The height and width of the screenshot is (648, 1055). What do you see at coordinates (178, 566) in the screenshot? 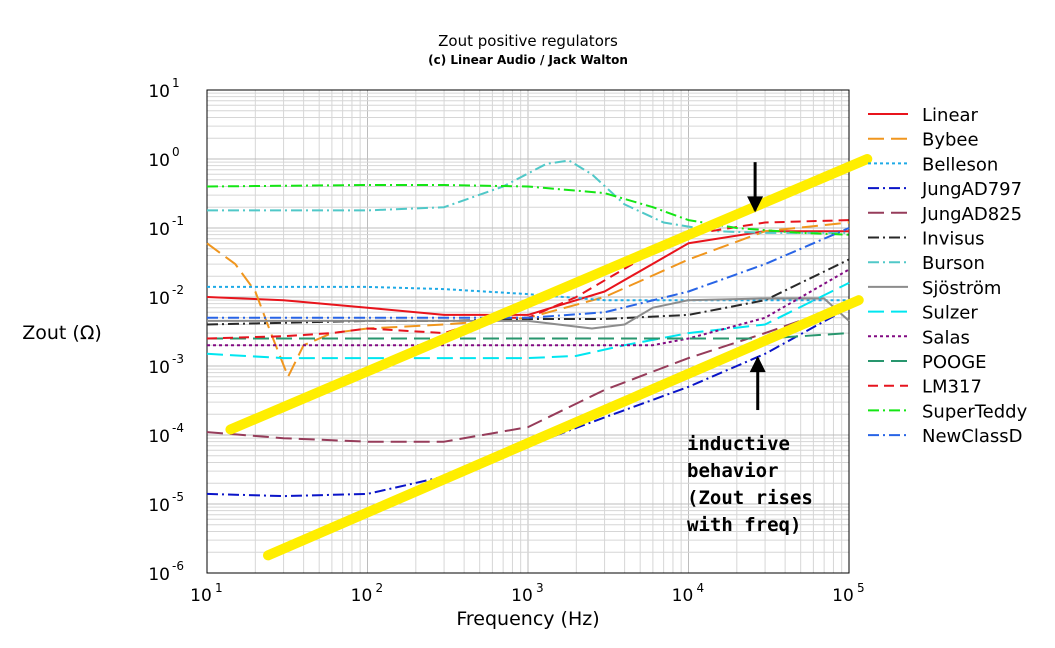
I see `y-tick-exponent: -6` at bounding box center [178, 566].